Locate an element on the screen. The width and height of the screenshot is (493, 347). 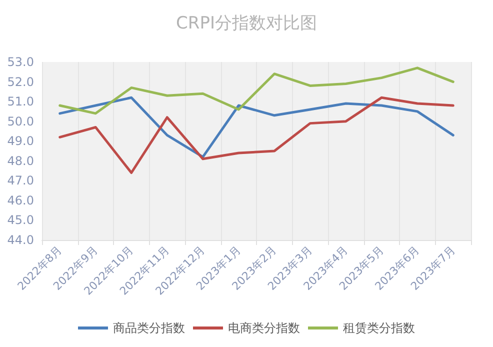
y-tick-label: 44.0 is located at coordinates (20, 240).